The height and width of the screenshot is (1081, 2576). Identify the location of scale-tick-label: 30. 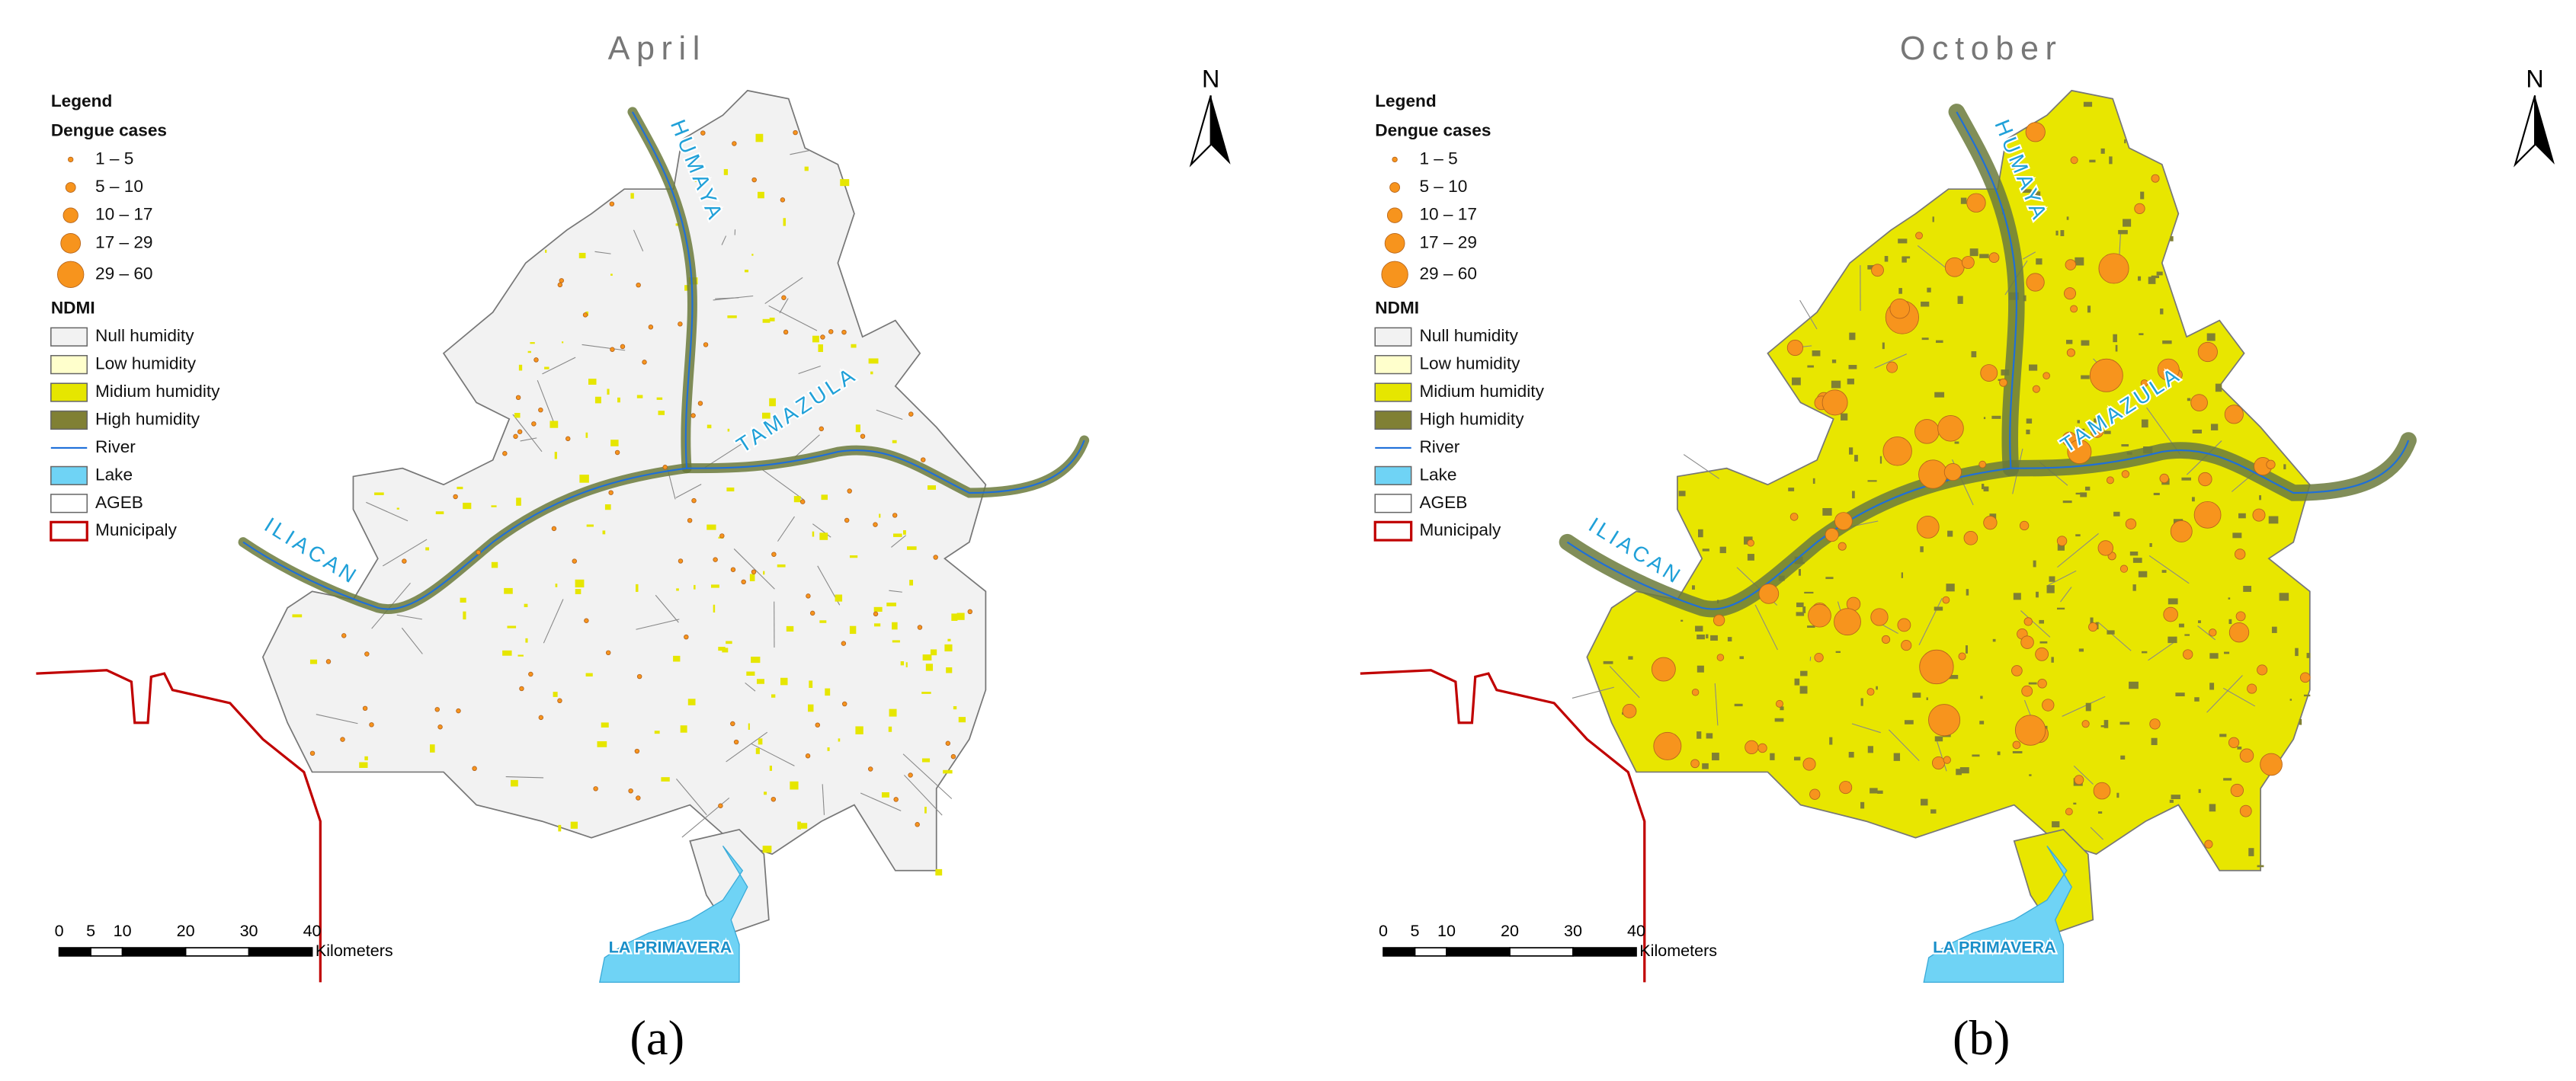
(1573, 931).